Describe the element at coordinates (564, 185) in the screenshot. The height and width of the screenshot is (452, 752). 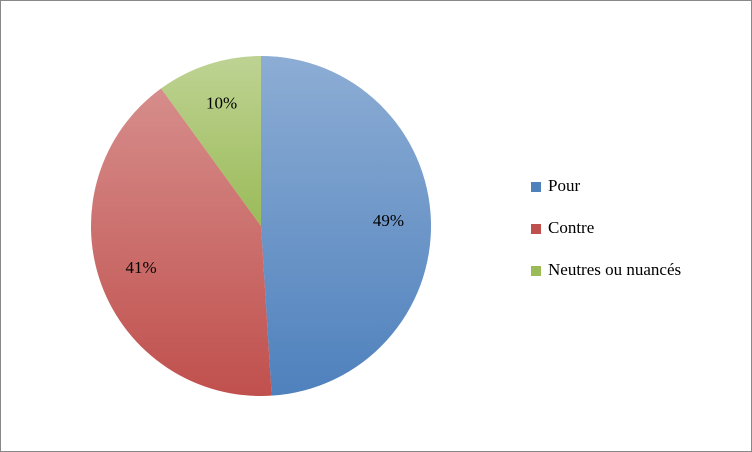
I see `legend-label: Pour` at that location.